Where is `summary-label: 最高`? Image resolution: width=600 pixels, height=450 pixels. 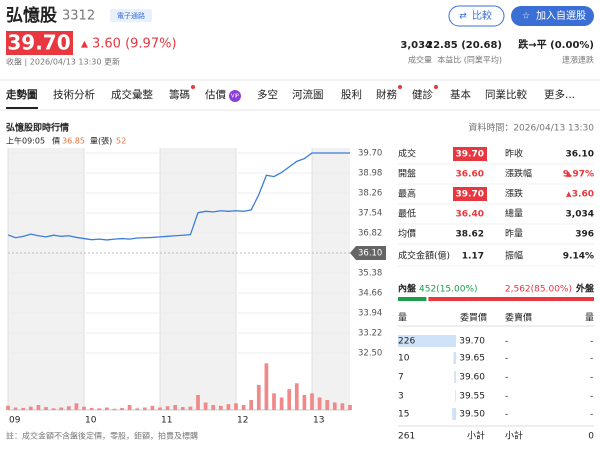 summary-label: 最高 is located at coordinates (407, 194).